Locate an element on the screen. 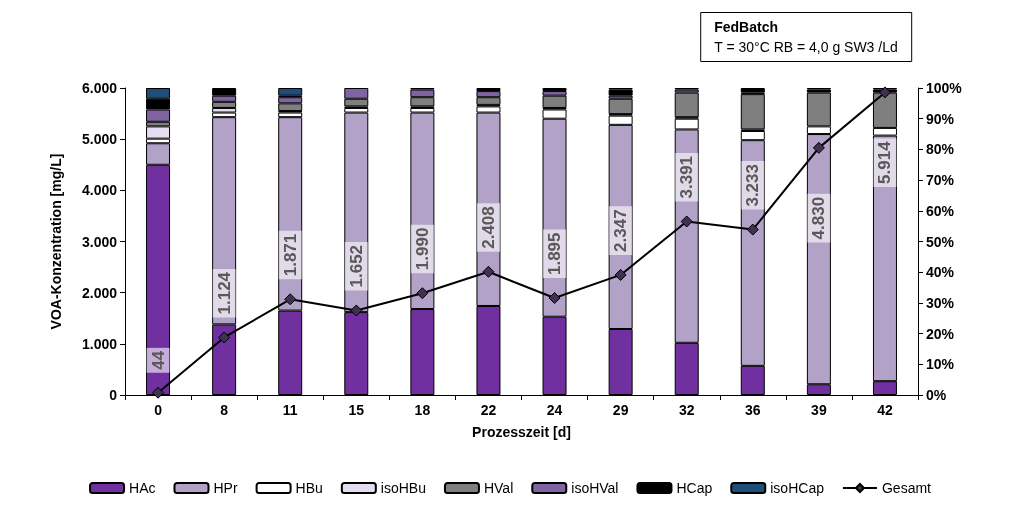 This screenshot has width=1020, height=506. legend-label: isoHVal is located at coordinates (595, 488).